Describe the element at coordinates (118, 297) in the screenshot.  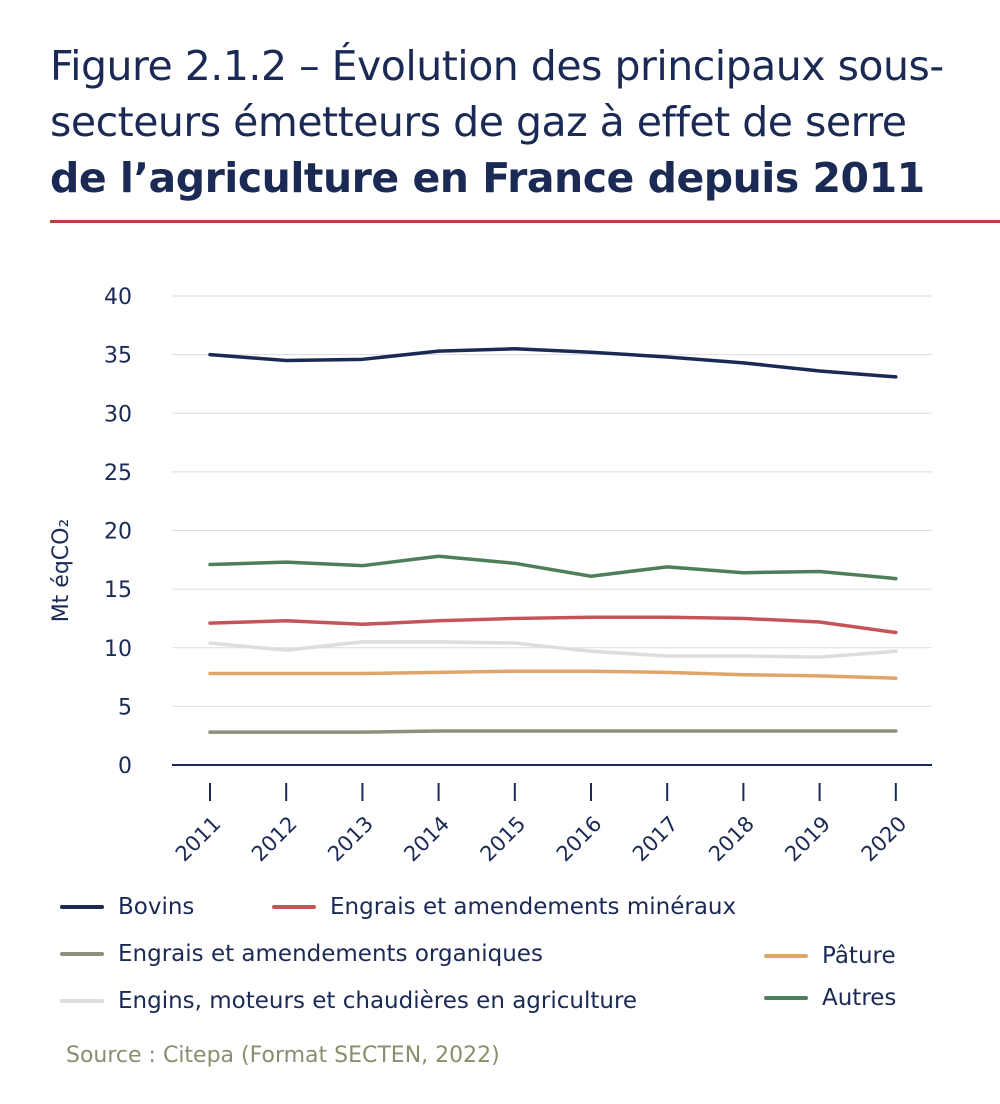
I see `y-tick-label-40: 40` at that location.